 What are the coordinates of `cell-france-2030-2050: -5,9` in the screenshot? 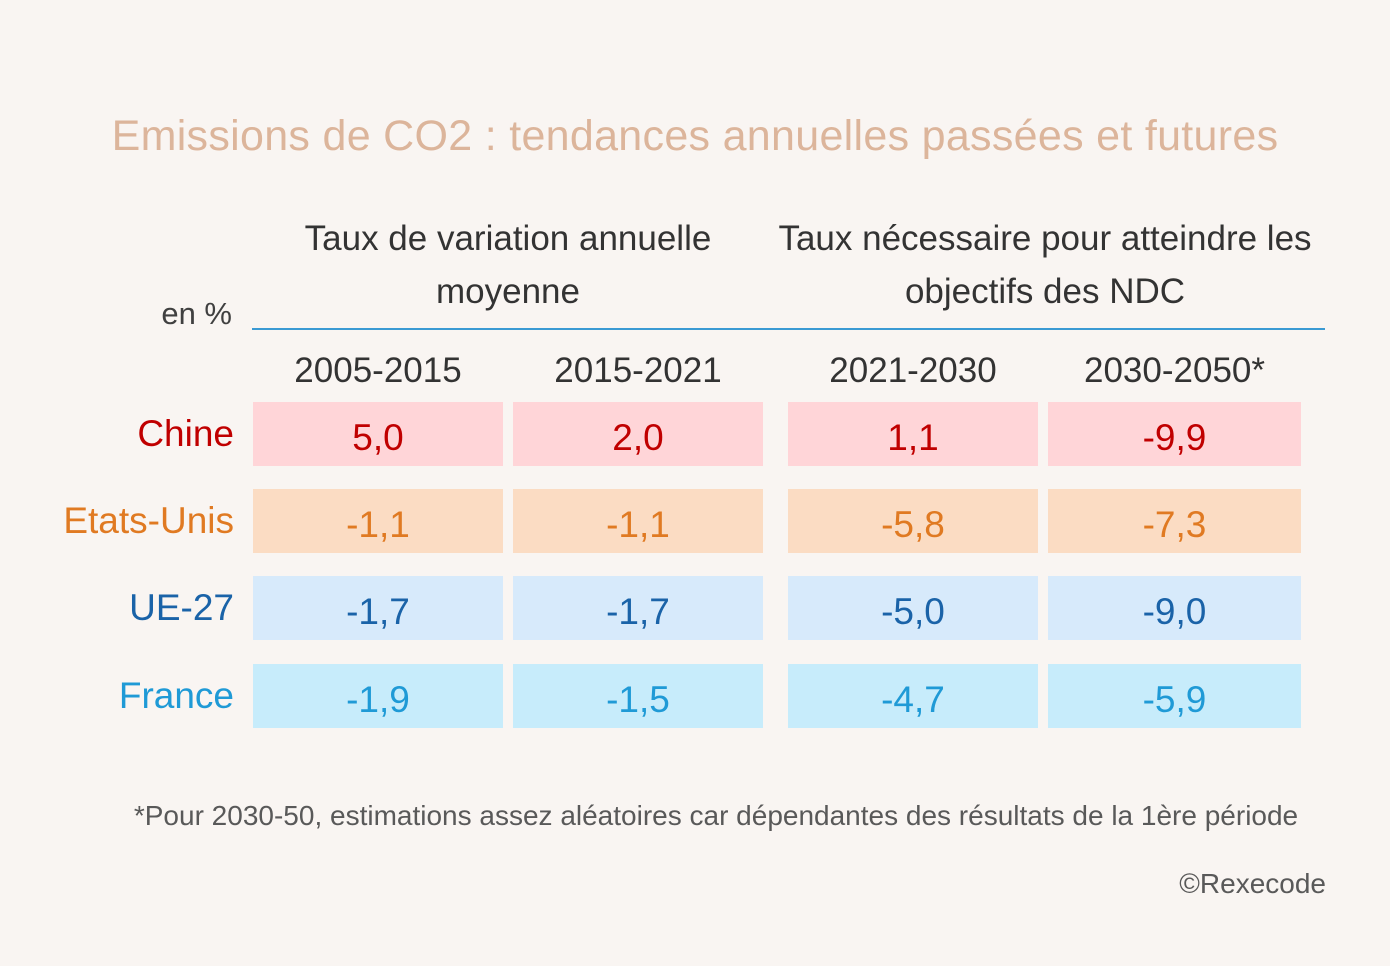 It's located at (1174, 696).